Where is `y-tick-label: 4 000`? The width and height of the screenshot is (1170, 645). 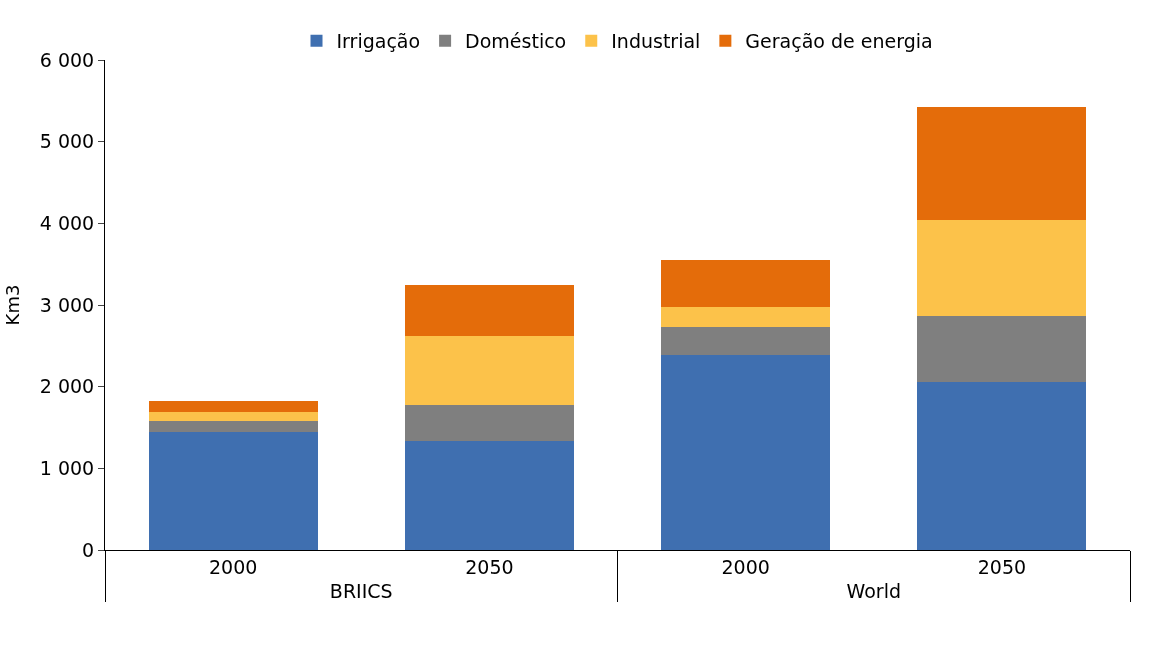 y-tick-label: 4 000 is located at coordinates (67, 222).